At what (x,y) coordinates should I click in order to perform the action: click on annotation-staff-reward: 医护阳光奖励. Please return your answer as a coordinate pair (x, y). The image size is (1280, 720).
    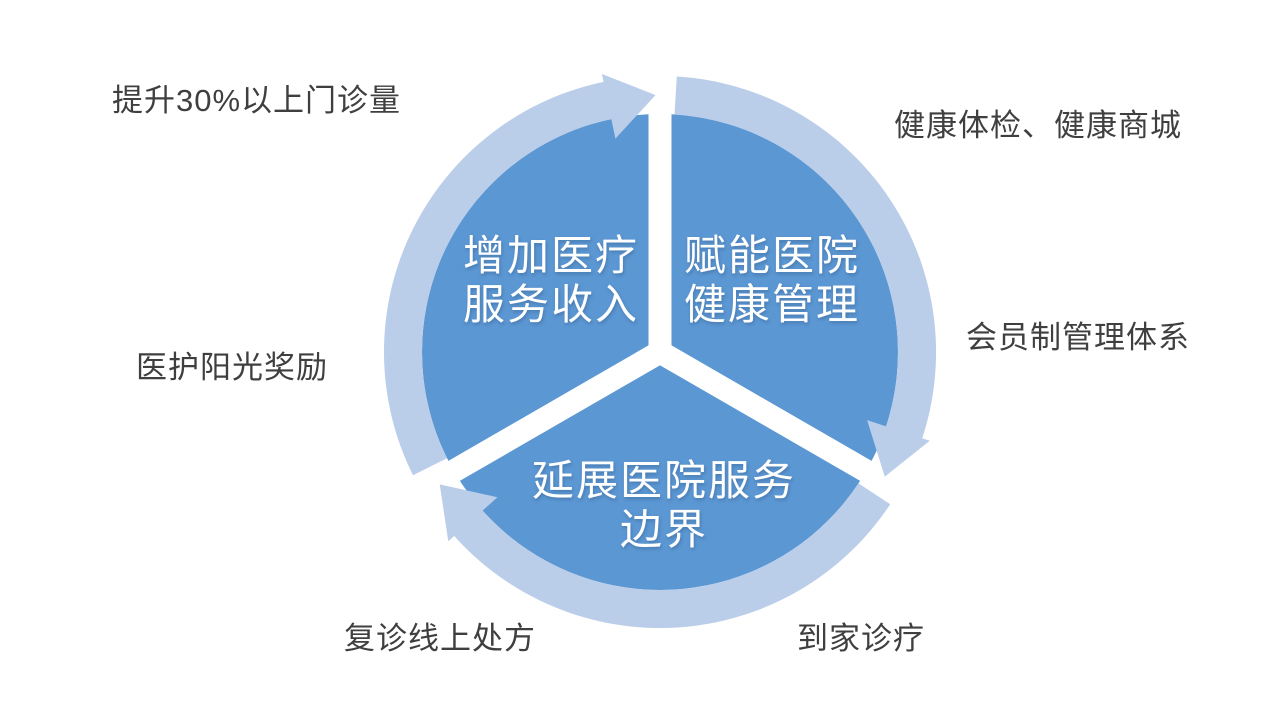
    Looking at the image, I should click on (232, 367).